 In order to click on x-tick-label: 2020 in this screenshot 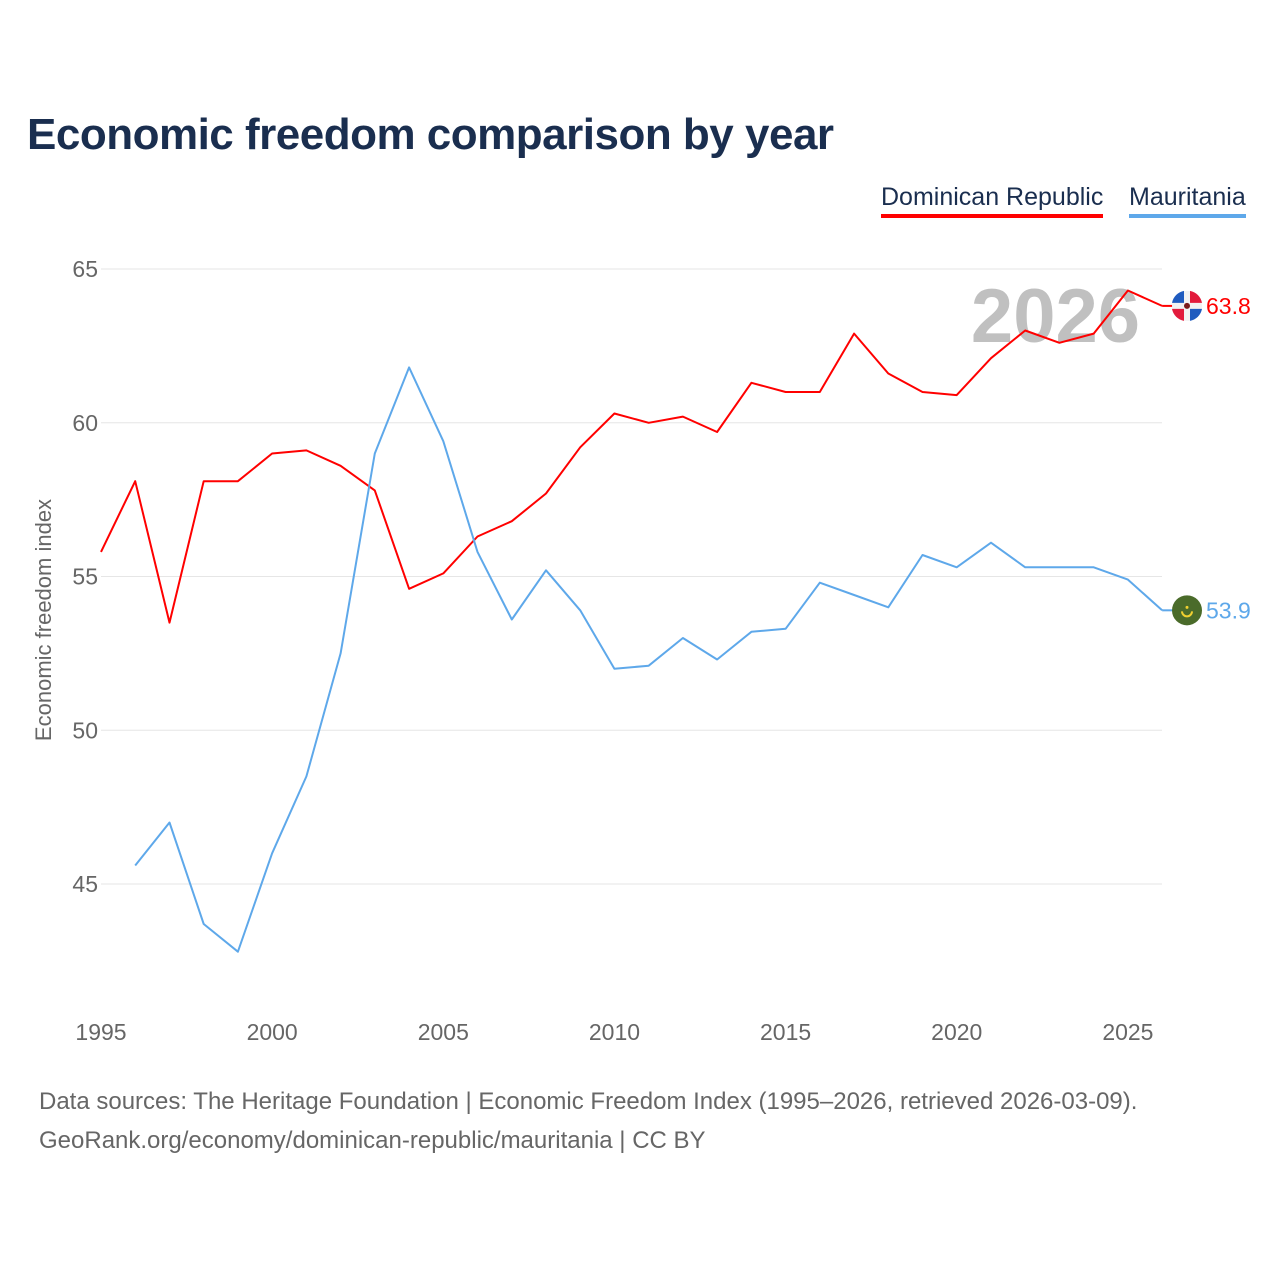, I will do `click(956, 1032)`.